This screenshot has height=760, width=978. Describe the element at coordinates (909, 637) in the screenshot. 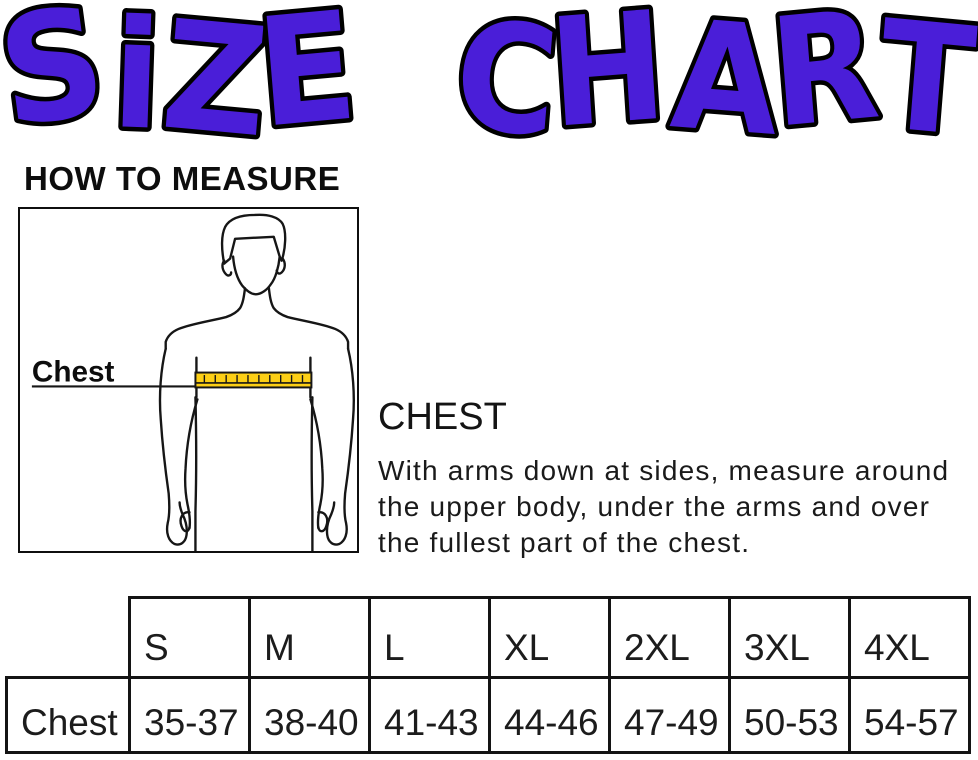

I see `size-col-4xl: 4XL` at that location.